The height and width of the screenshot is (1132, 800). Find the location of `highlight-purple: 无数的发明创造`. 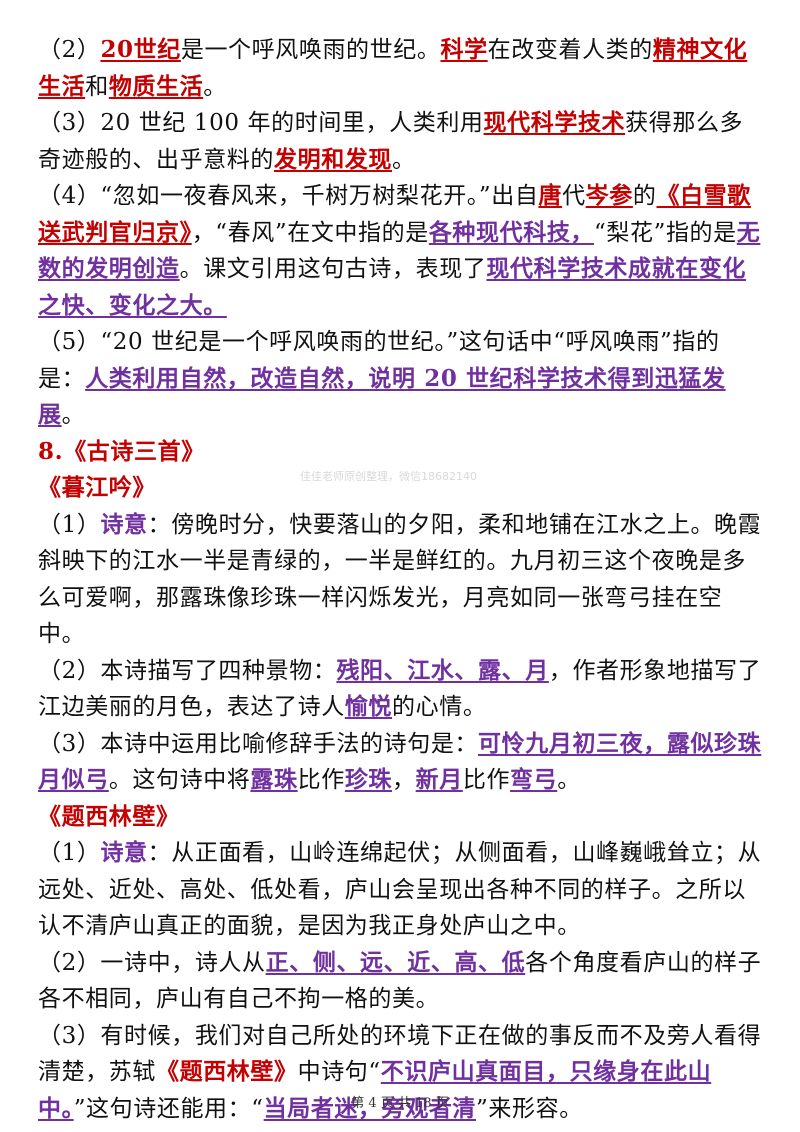

highlight-purple: 无数的发明创造 is located at coordinates (399, 250).